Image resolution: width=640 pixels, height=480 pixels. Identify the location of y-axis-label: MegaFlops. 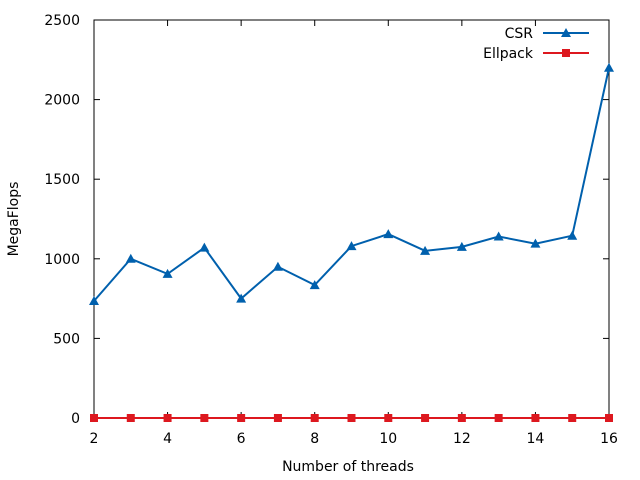
(14, 219).